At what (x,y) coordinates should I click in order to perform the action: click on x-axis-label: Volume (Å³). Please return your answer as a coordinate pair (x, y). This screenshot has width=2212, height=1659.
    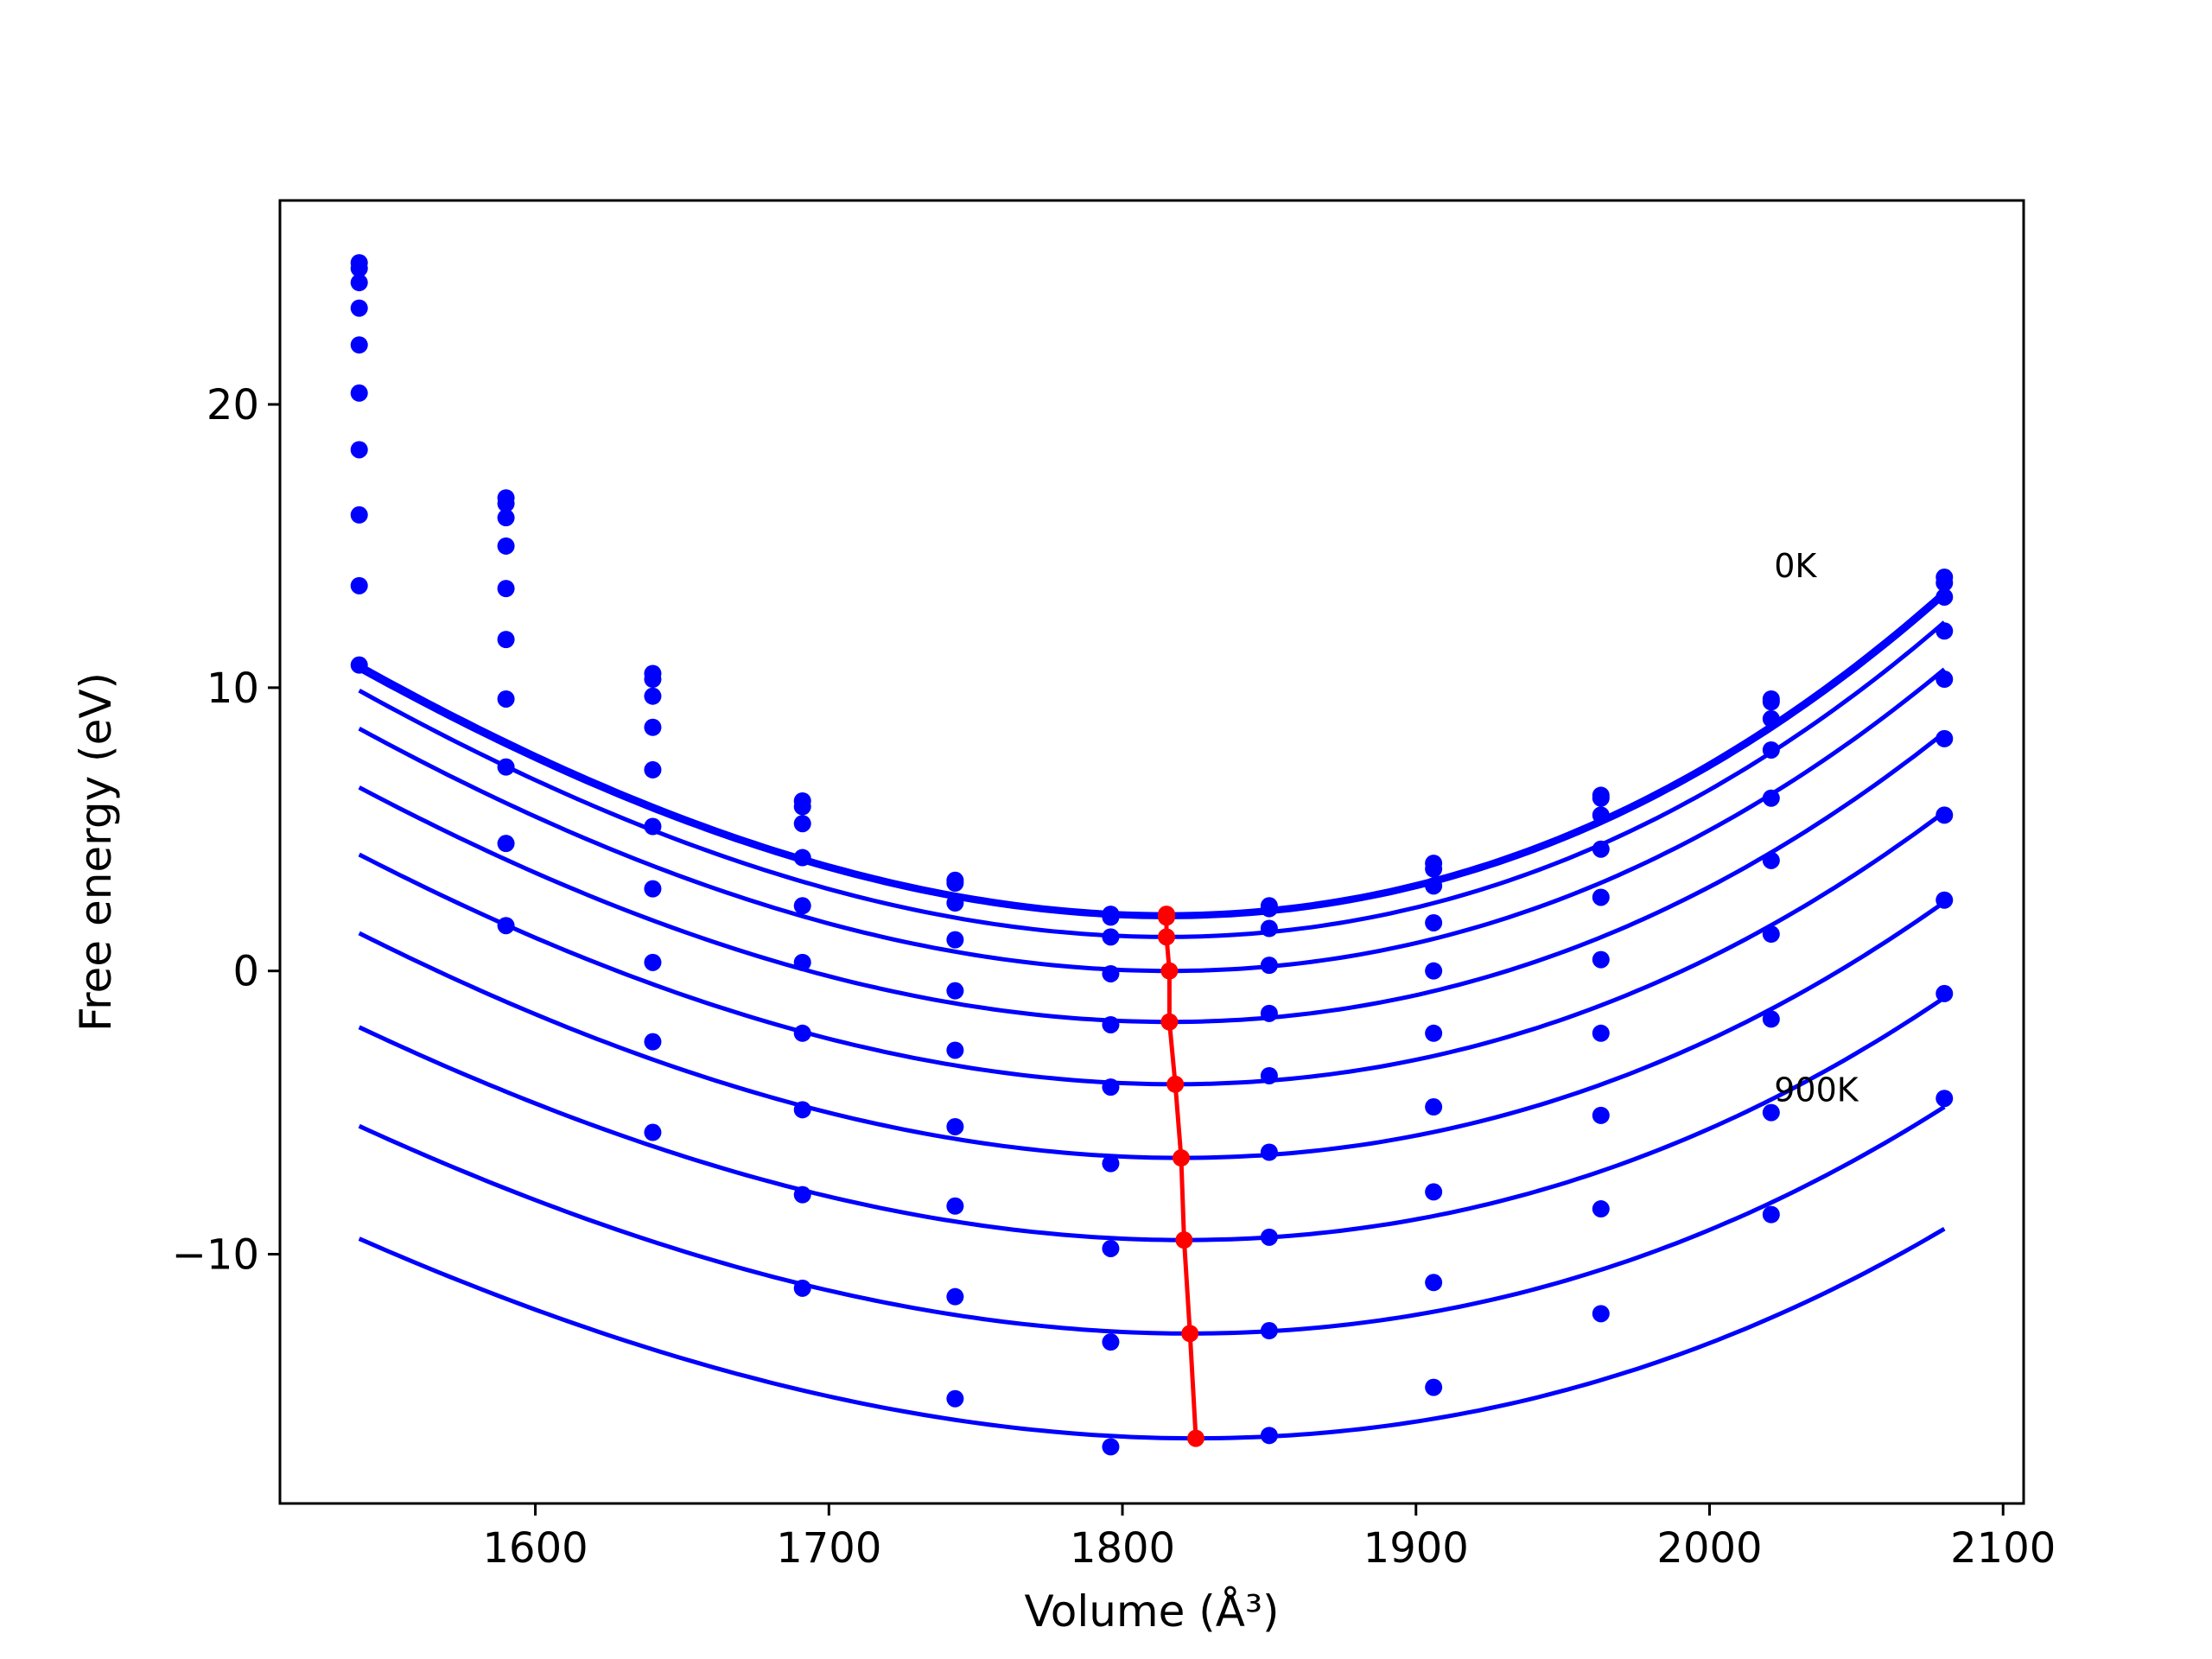
    Looking at the image, I should click on (1151, 1611).